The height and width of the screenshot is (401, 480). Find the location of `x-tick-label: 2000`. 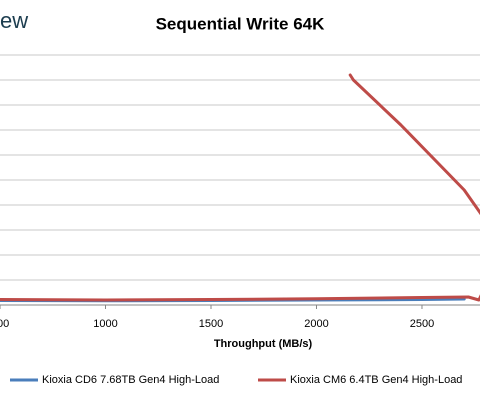

x-tick-label: 2000 is located at coordinates (316, 324).